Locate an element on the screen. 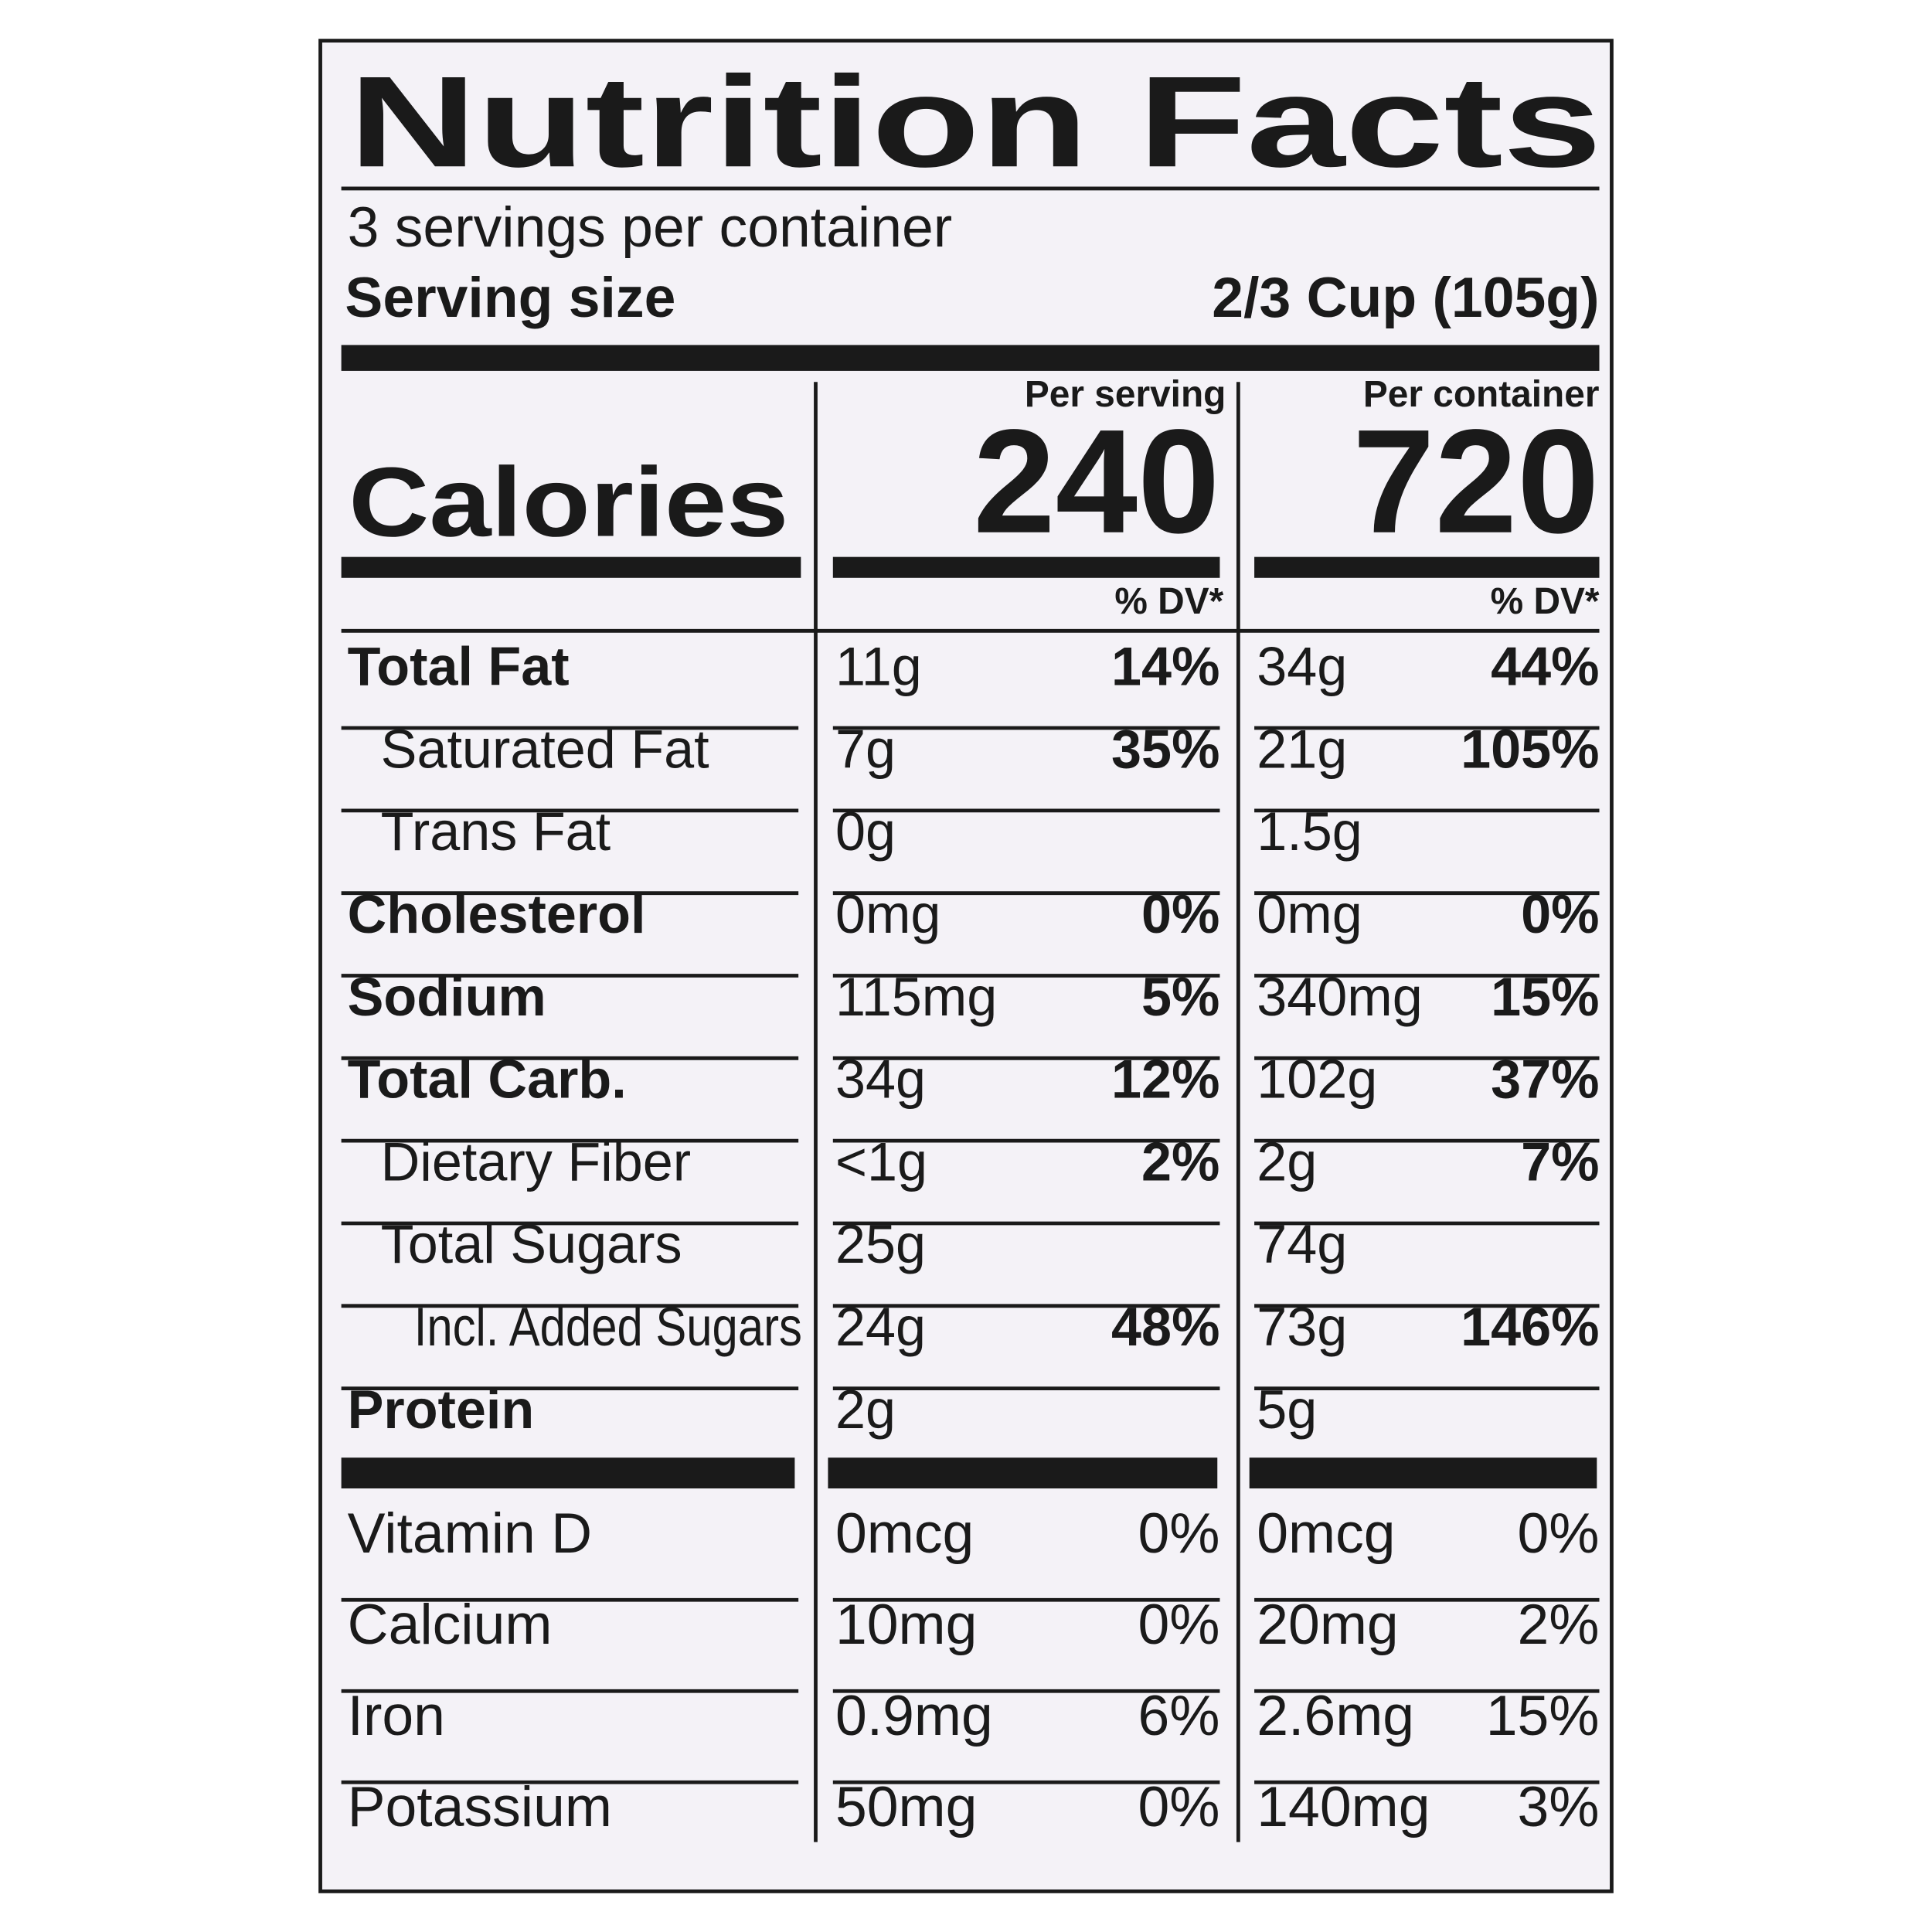 This screenshot has height=1932, width=1932. dv-per-container: 37% is located at coordinates (1545, 1079).